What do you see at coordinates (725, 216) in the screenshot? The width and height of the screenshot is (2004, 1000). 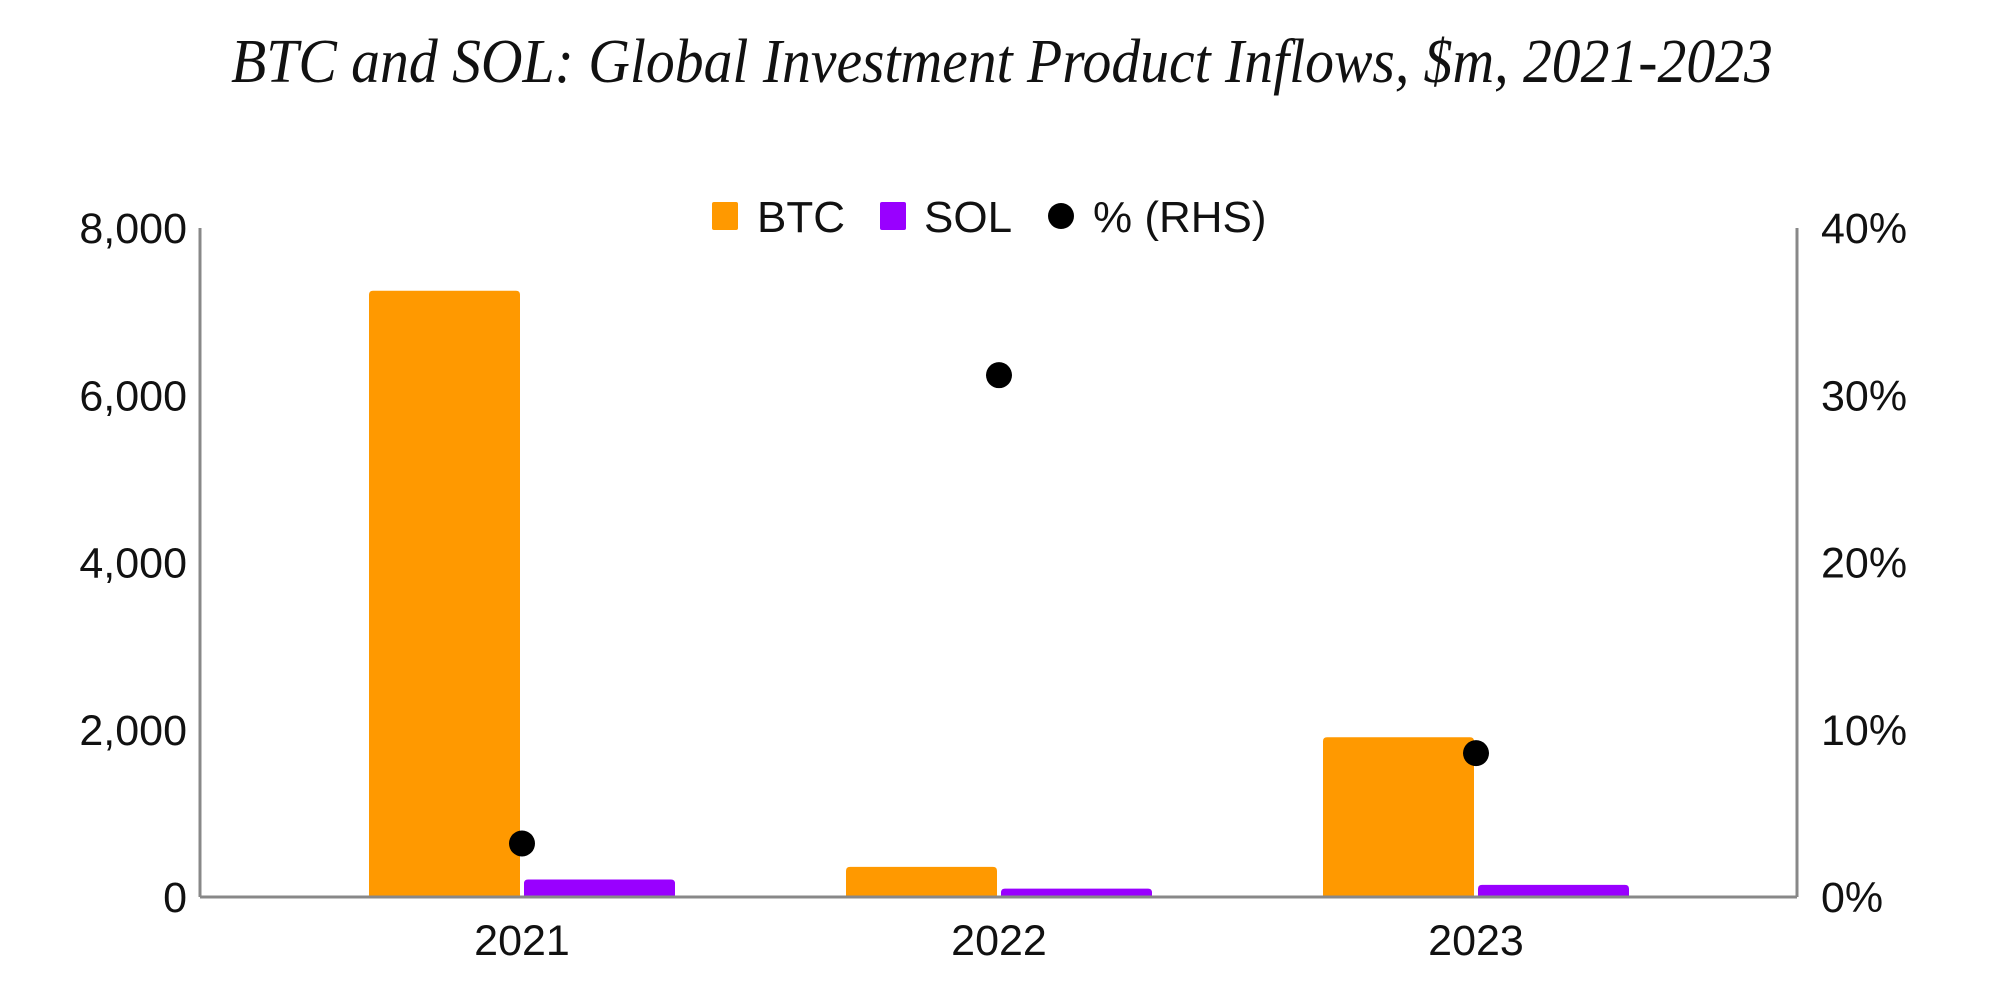 I see `legend-swatch-btc` at bounding box center [725, 216].